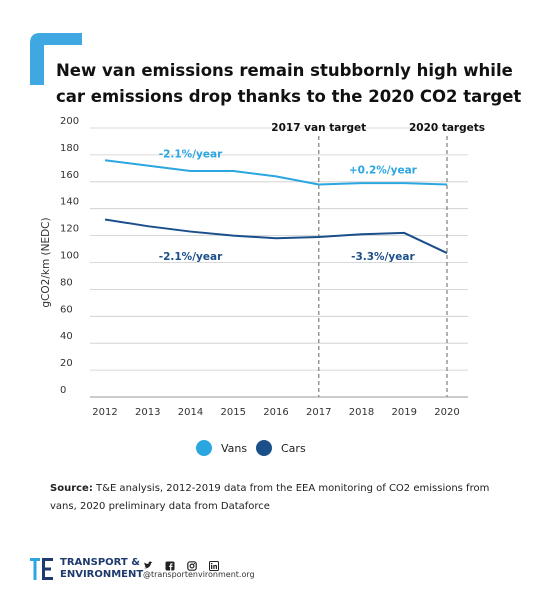 This screenshot has height=600, width=550. I want to click on x-tick-label: 2016, so click(275, 412).